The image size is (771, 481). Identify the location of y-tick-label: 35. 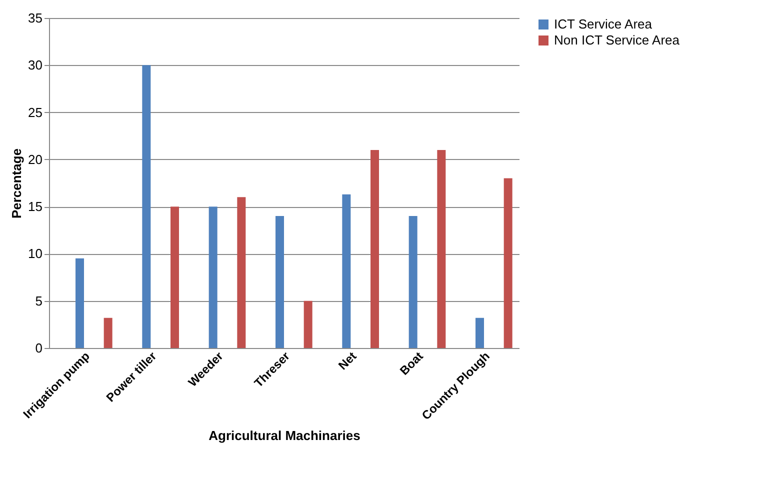
(35, 18).